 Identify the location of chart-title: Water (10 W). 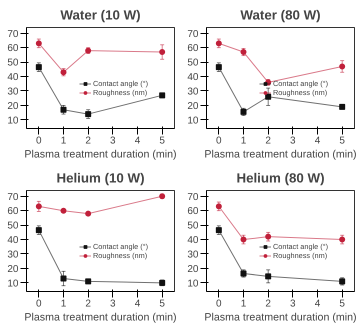
(100, 15).